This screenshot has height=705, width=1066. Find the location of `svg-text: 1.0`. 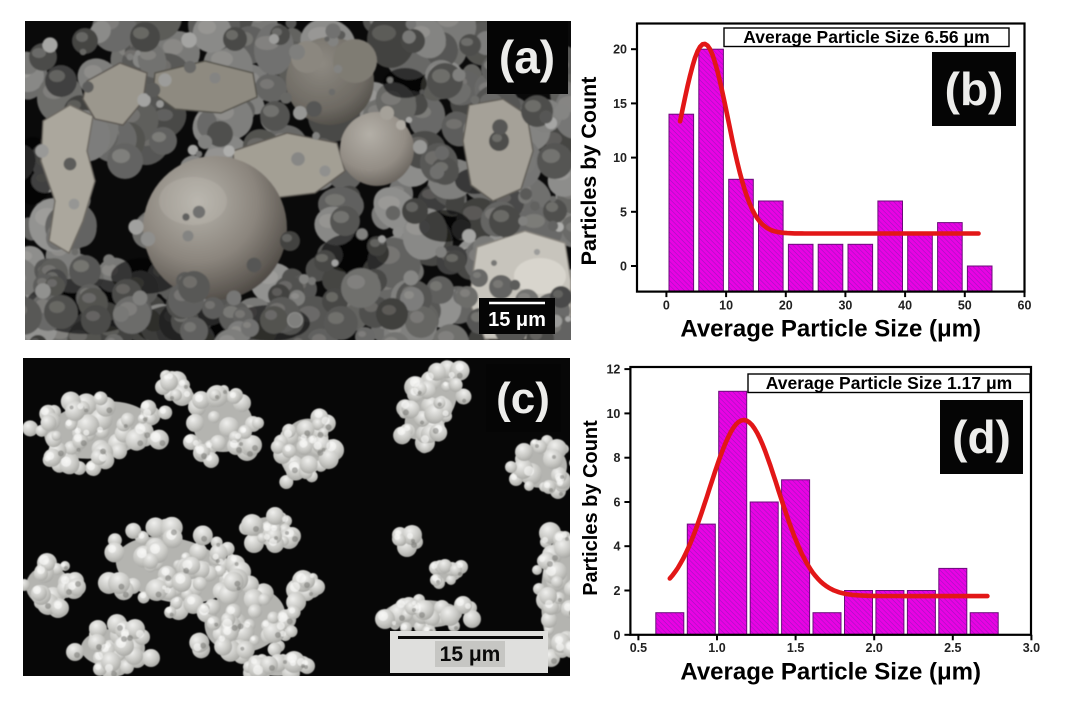

svg-text: 1.0 is located at coordinates (716, 648).